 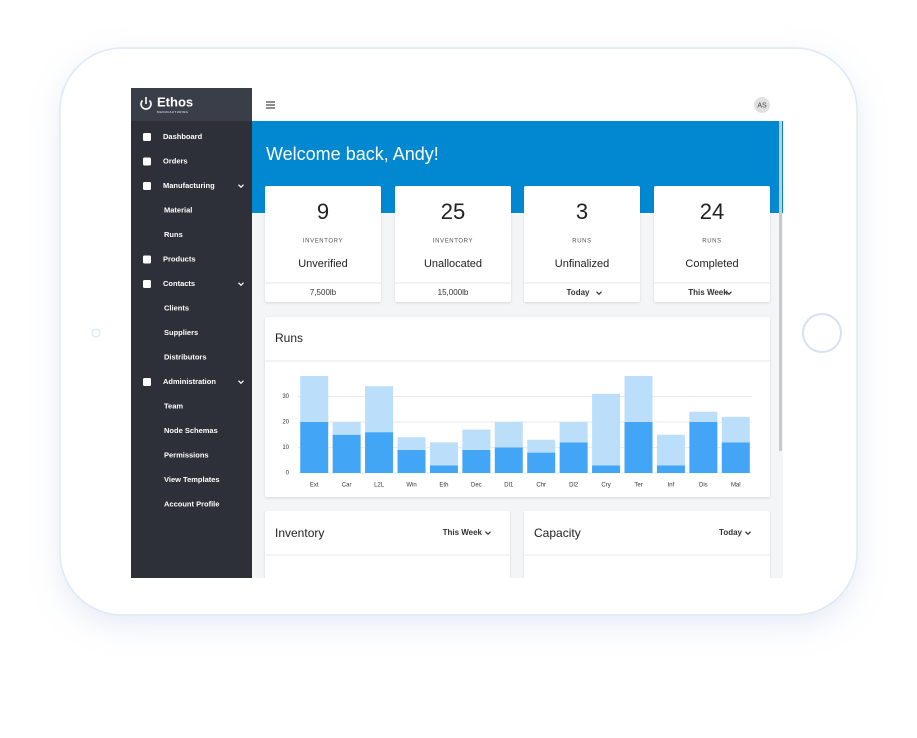 I want to click on welcome: Welcome back, Andy!, so click(x=352, y=154).